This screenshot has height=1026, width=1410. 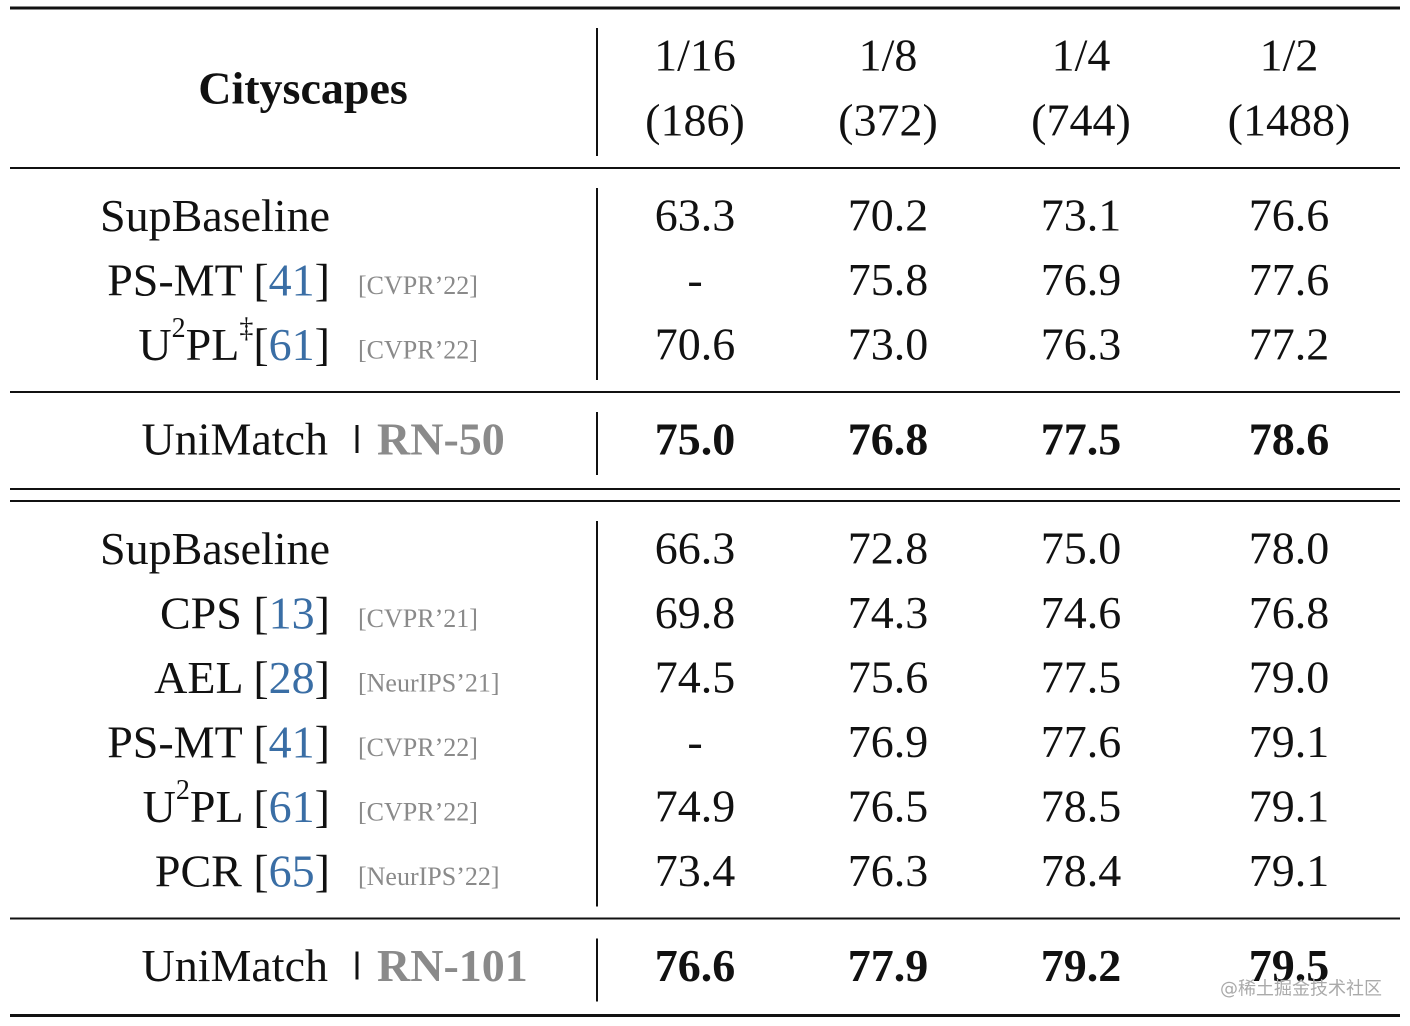 What do you see at coordinates (1289, 55) in the screenshot?
I see `column-fraction: 1/2` at bounding box center [1289, 55].